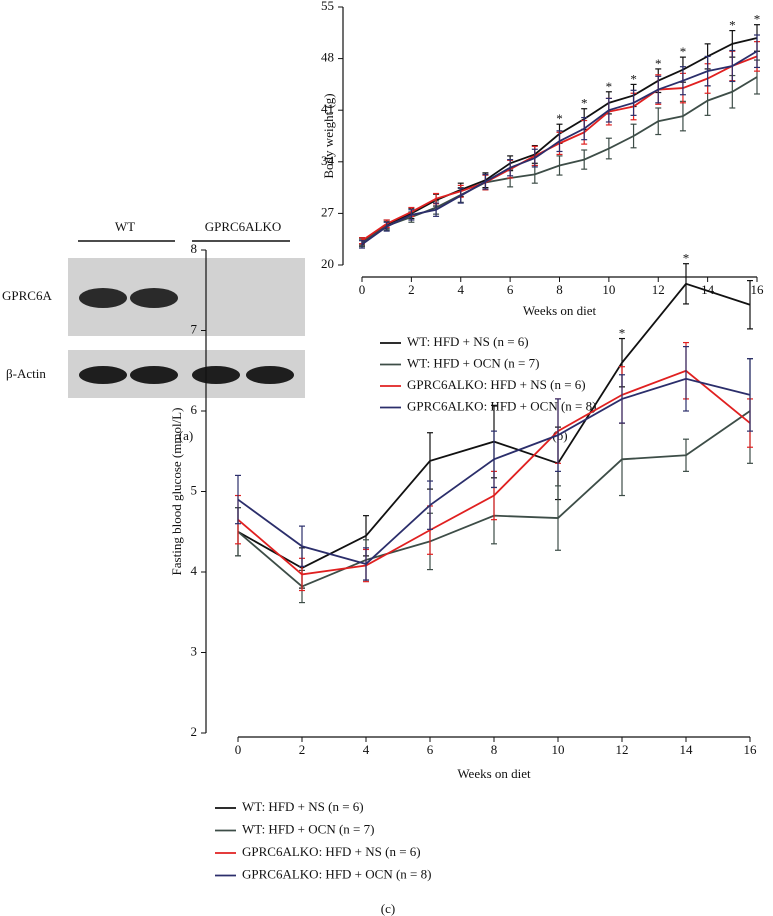  What do you see at coordinates (243, 226) in the screenshot?
I see `group-label: GPRC6ALKO` at bounding box center [243, 226].